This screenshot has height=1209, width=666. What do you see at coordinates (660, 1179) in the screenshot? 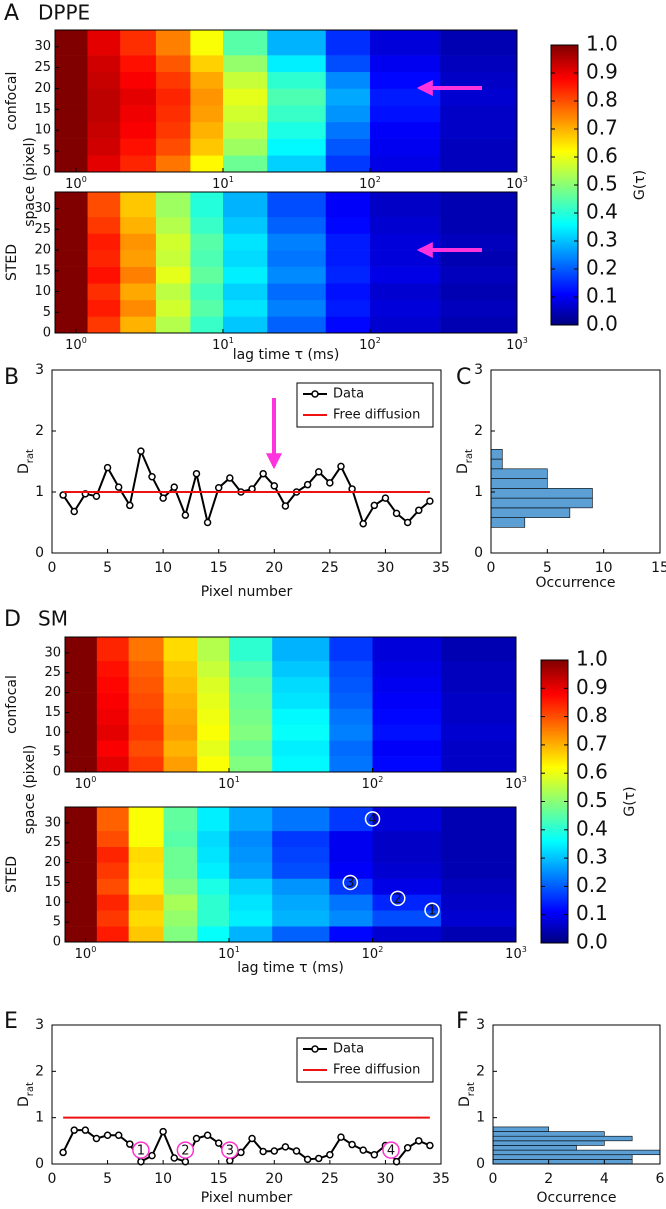
I see `x-tick-label: 6` at bounding box center [660, 1179].